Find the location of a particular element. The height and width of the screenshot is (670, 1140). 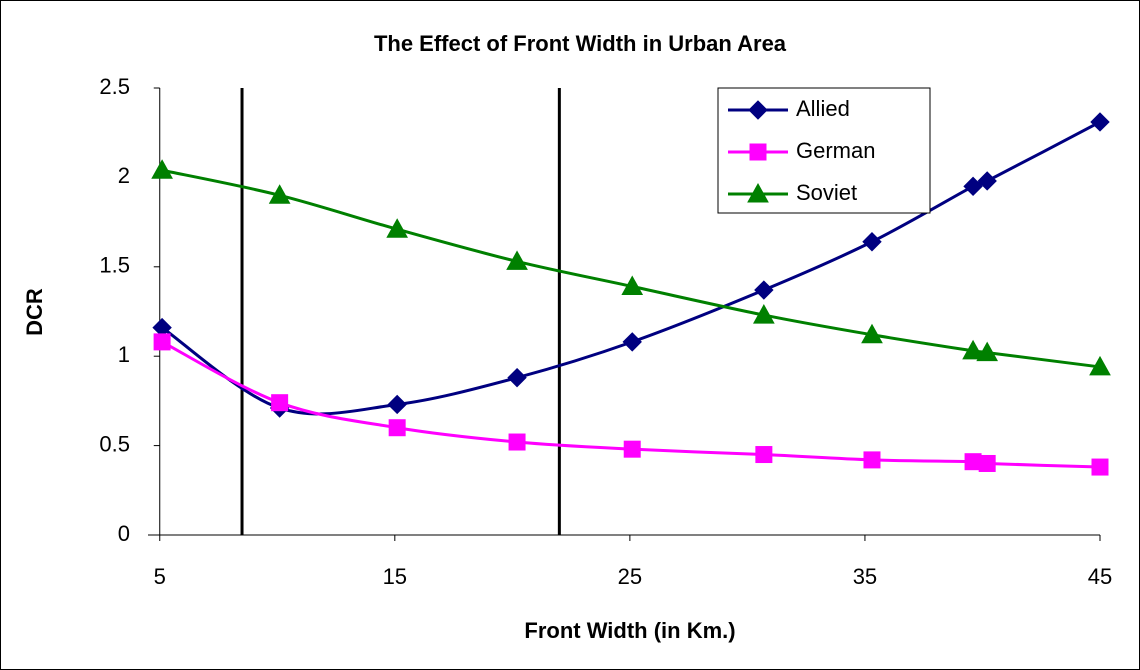

legend-label: Allied is located at coordinates (823, 108).